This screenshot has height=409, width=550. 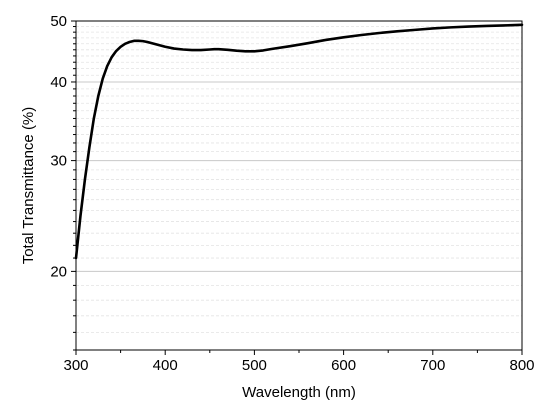 What do you see at coordinates (343, 365) in the screenshot?
I see `x-tick-label: 600` at bounding box center [343, 365].